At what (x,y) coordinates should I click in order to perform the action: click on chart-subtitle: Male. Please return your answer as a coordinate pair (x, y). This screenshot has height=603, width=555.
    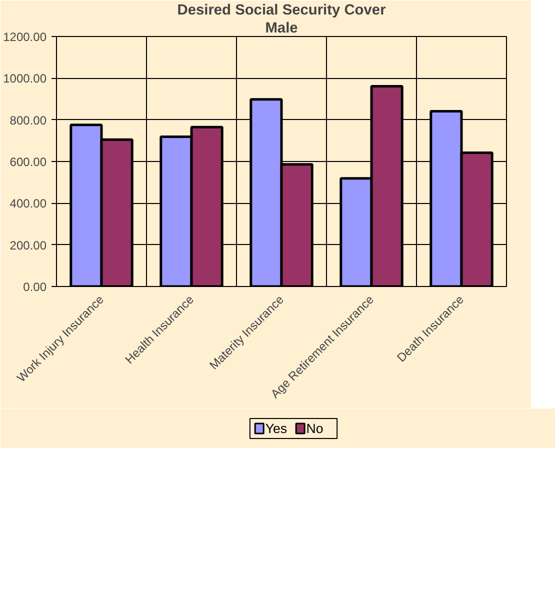
    Looking at the image, I should click on (281, 28).